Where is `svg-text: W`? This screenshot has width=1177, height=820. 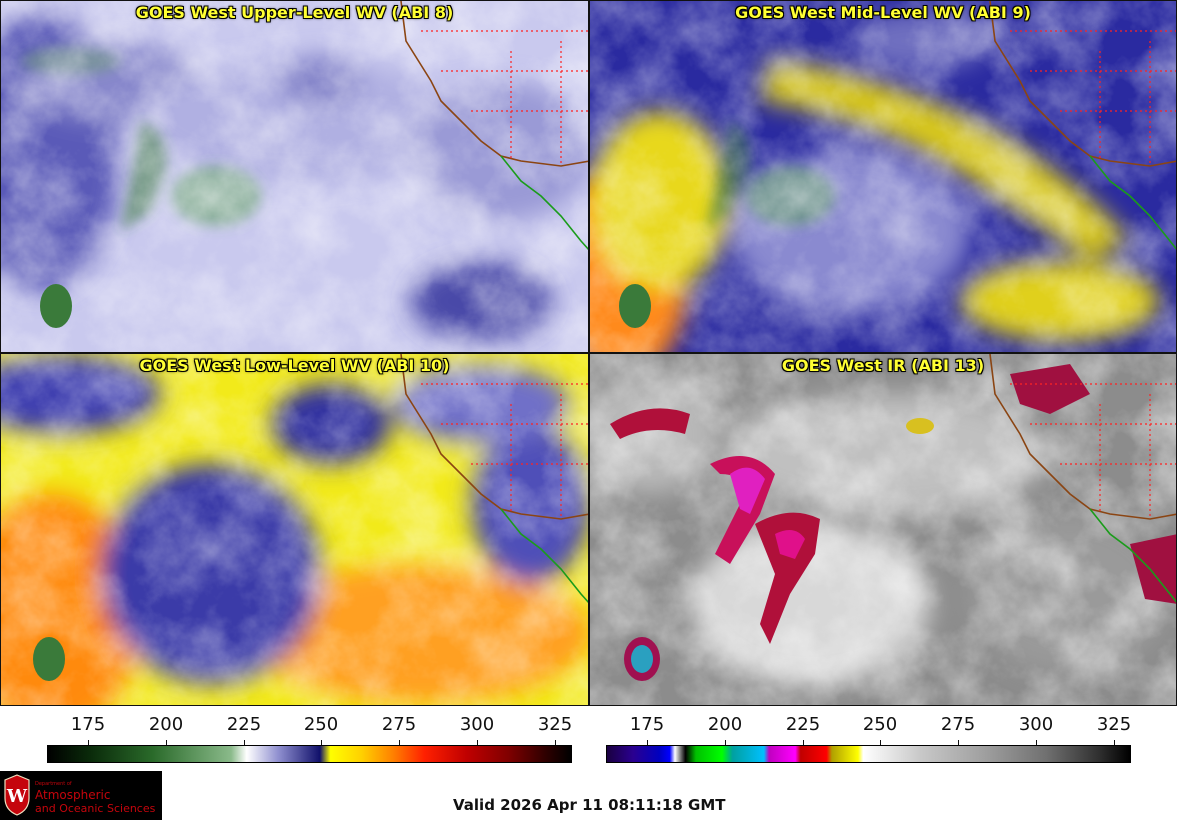 svg-text: W is located at coordinates (17, 796).